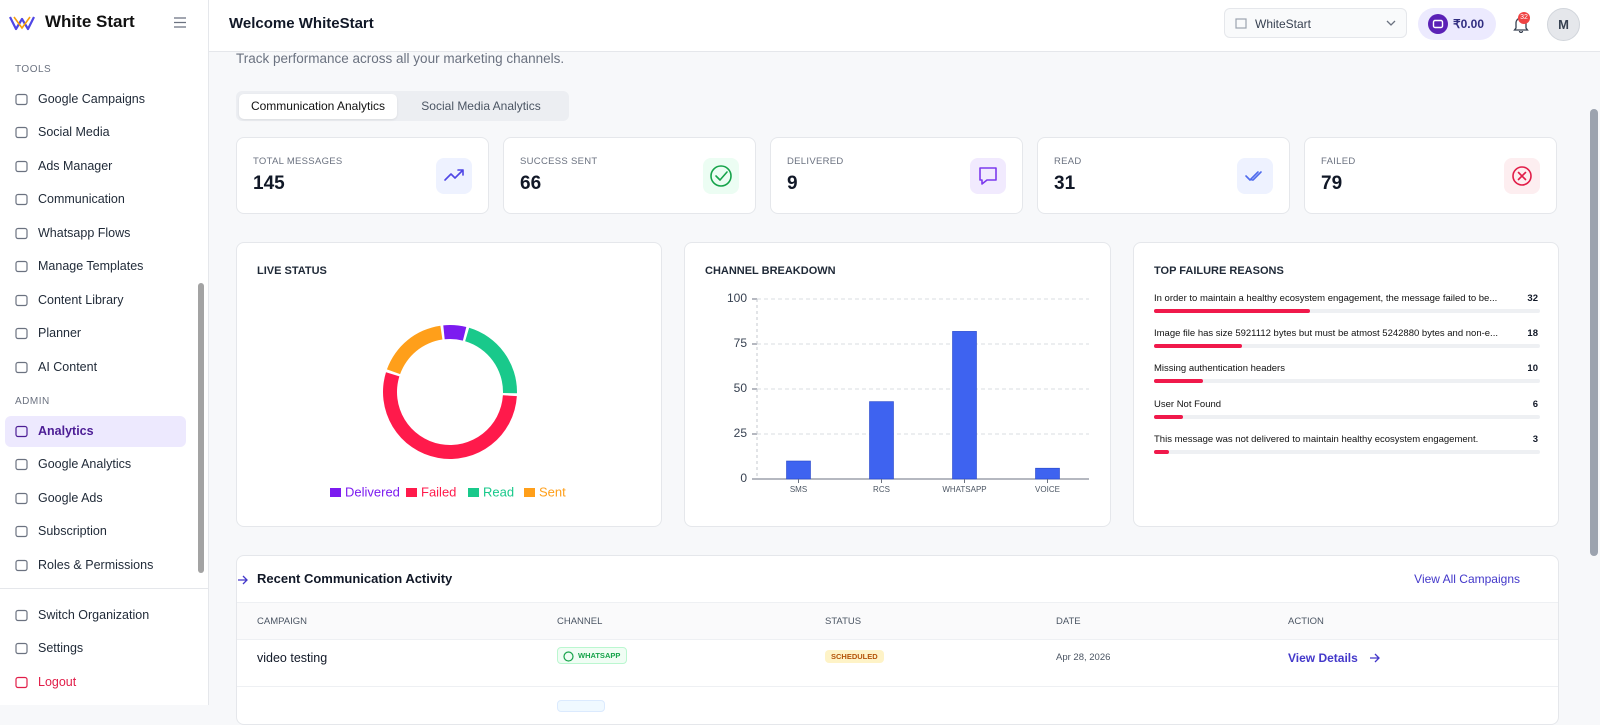 The width and height of the screenshot is (1600, 725). I want to click on nav-item: Settings, so click(95, 648).